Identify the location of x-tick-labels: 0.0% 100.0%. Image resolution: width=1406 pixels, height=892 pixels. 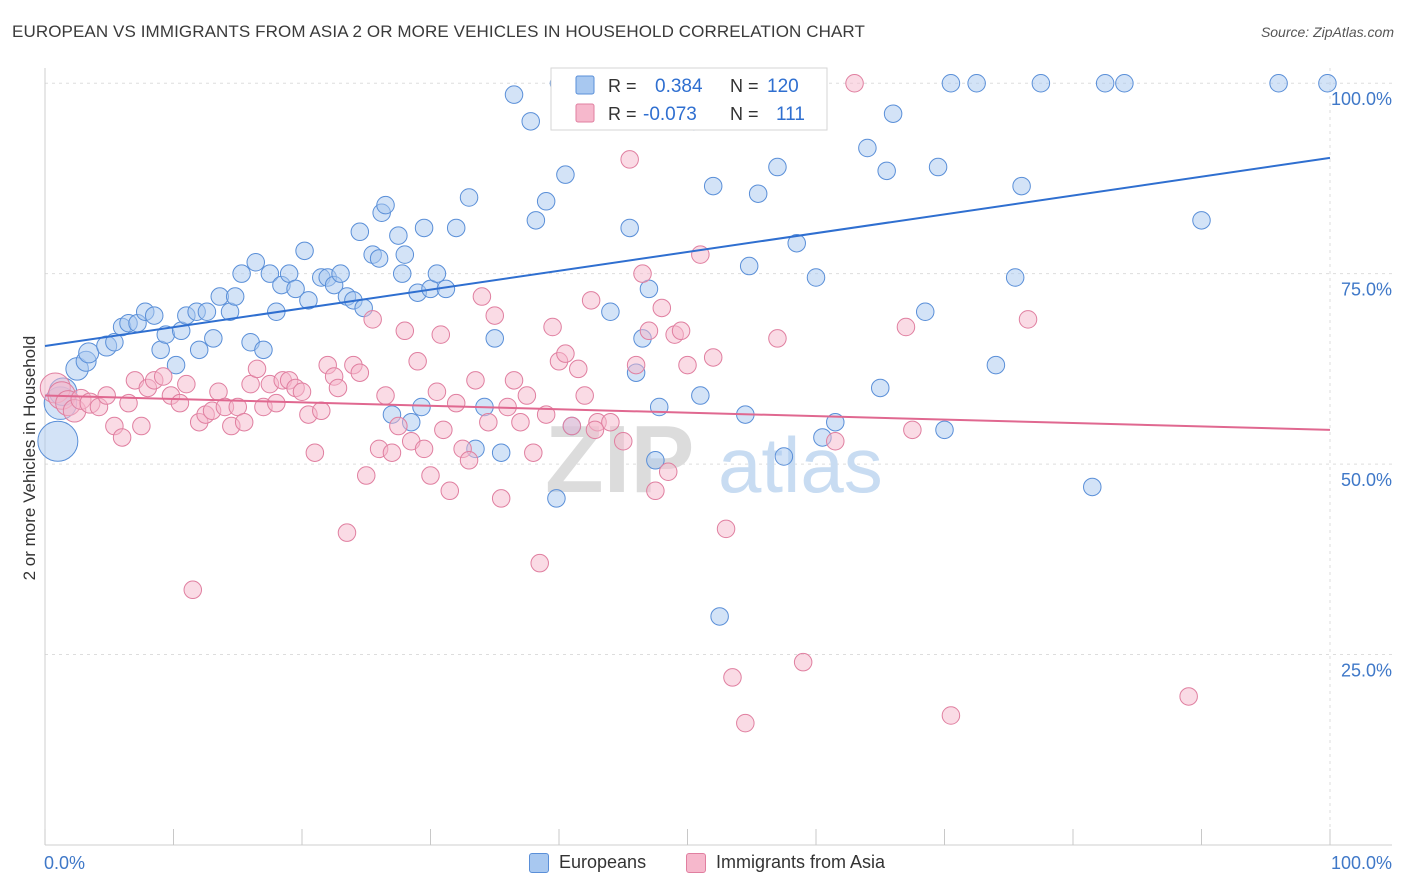
(718, 863).